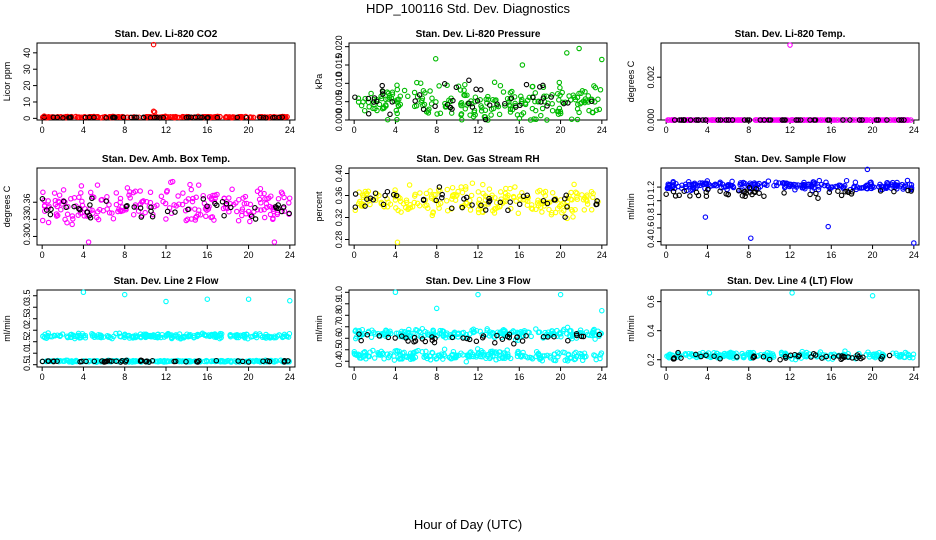  I want to click on panel-title: Stan. Dev. Li-820 CO2, so click(166, 34).